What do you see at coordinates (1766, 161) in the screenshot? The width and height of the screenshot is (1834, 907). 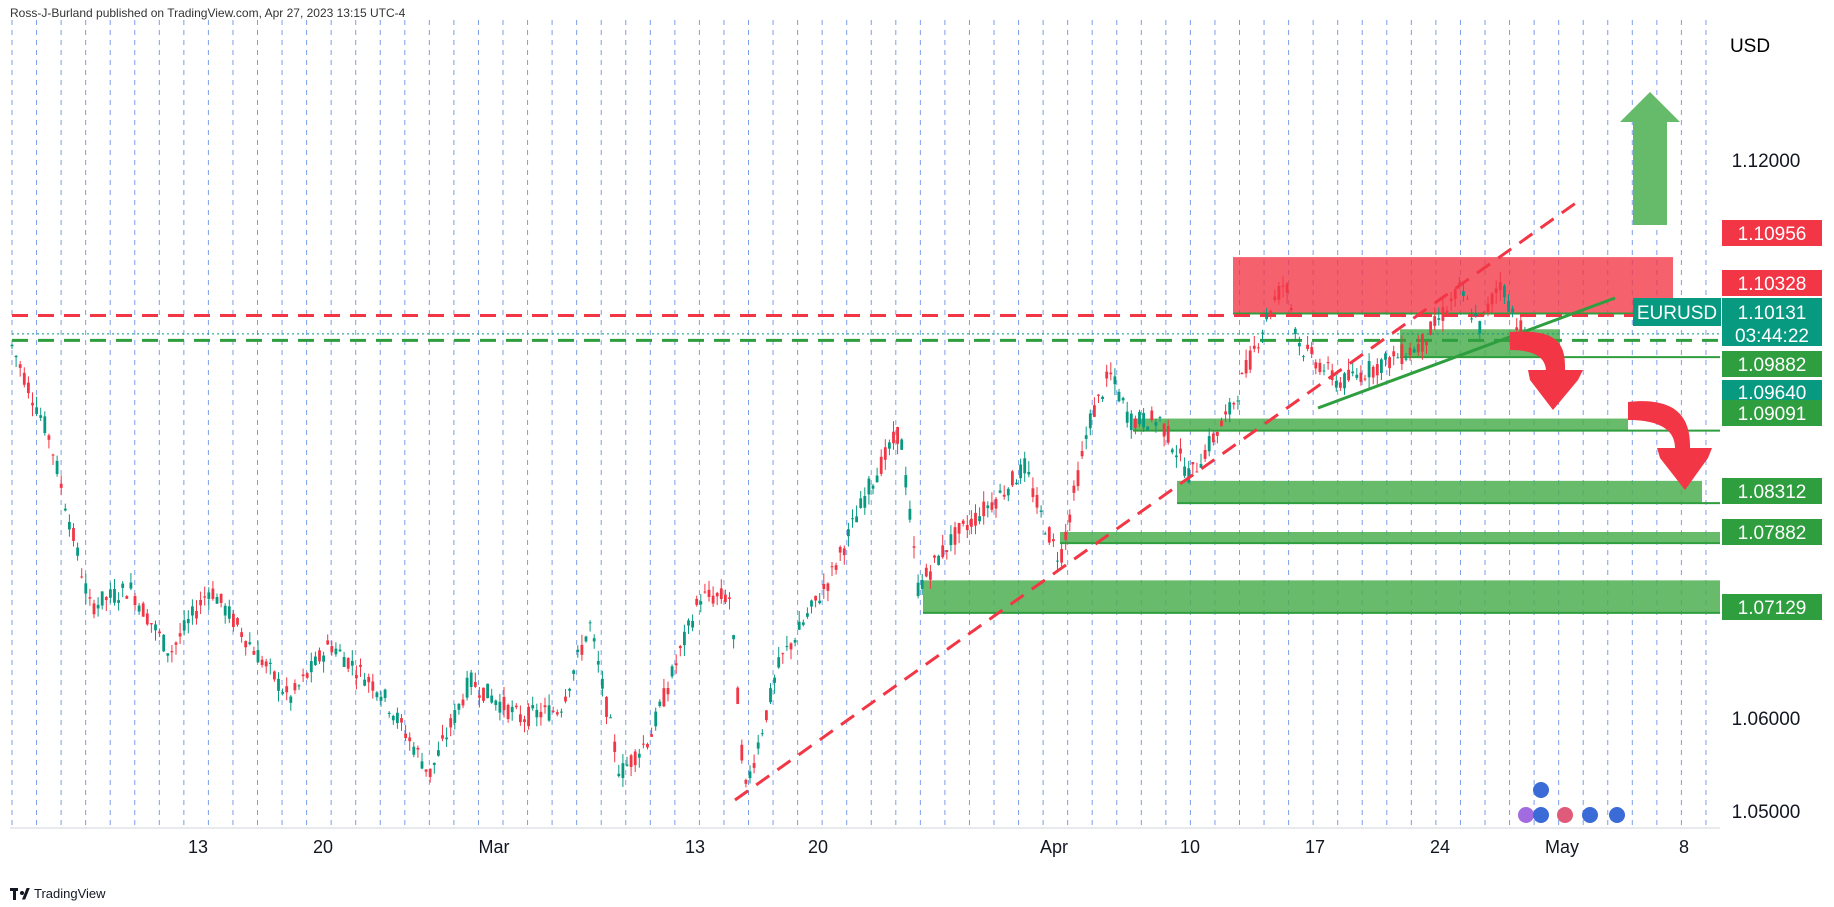 I see `y-tick-label: 1.12000` at bounding box center [1766, 161].